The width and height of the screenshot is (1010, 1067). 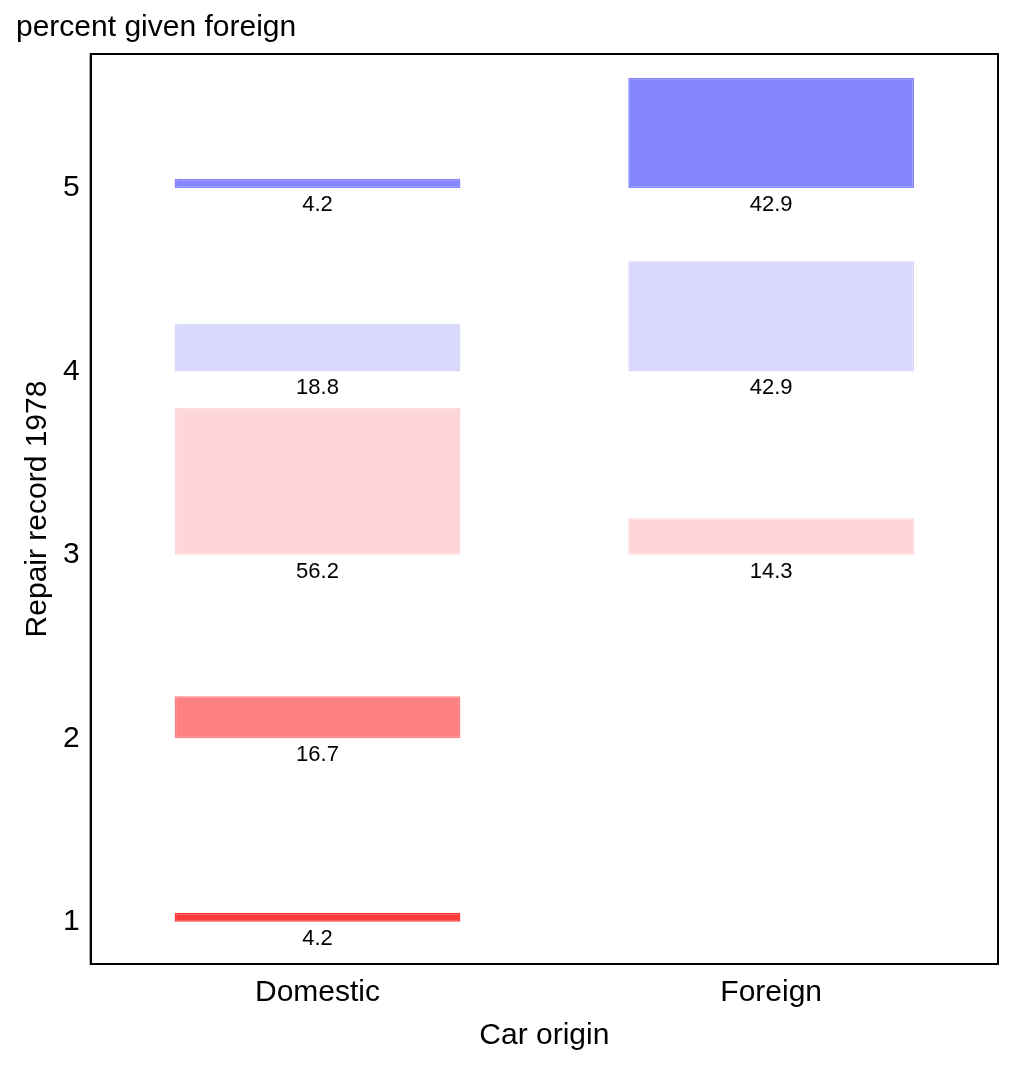 What do you see at coordinates (71, 920) in the screenshot?
I see `y-tick-label: 1` at bounding box center [71, 920].